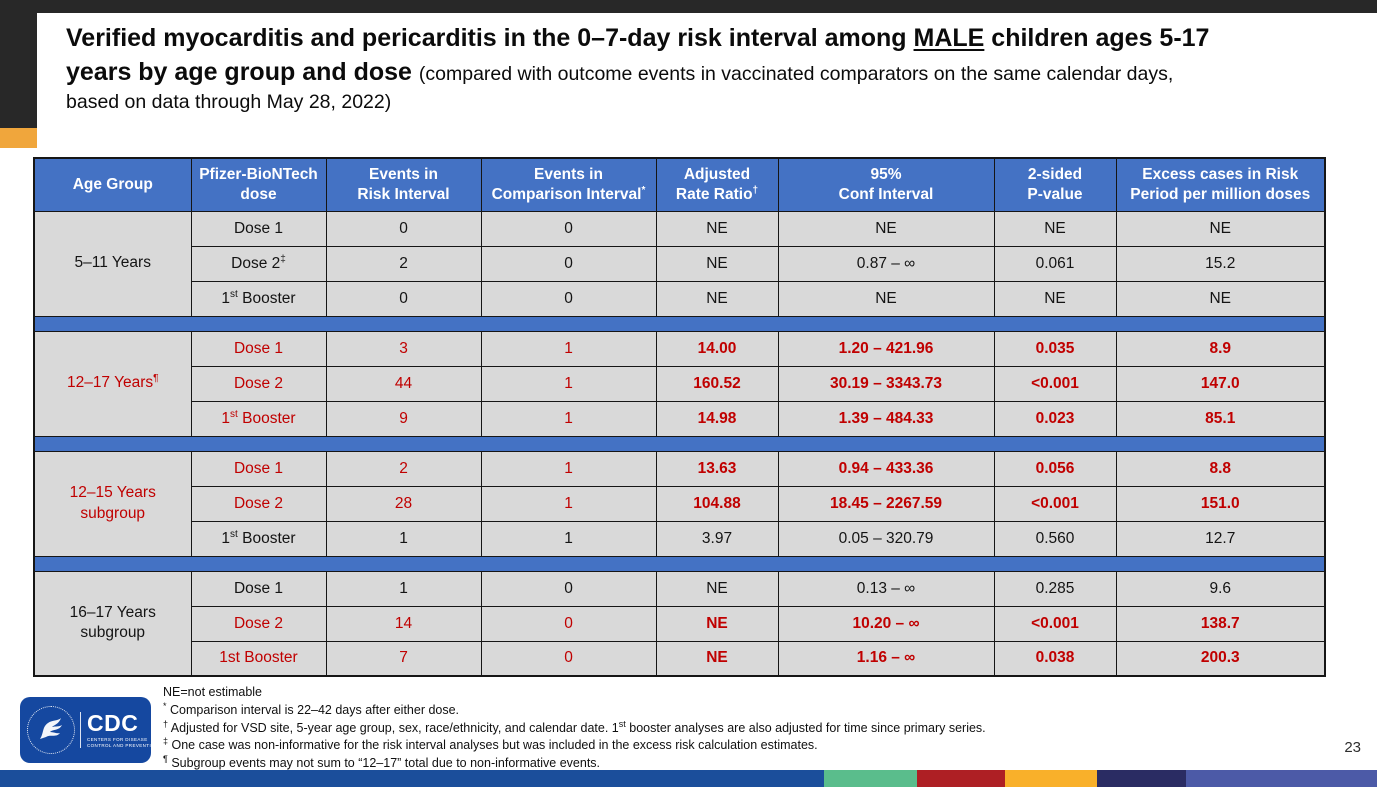 The image size is (1377, 787). Describe the element at coordinates (112, 184) in the screenshot. I see `column-header-age-group: Age Group` at that location.